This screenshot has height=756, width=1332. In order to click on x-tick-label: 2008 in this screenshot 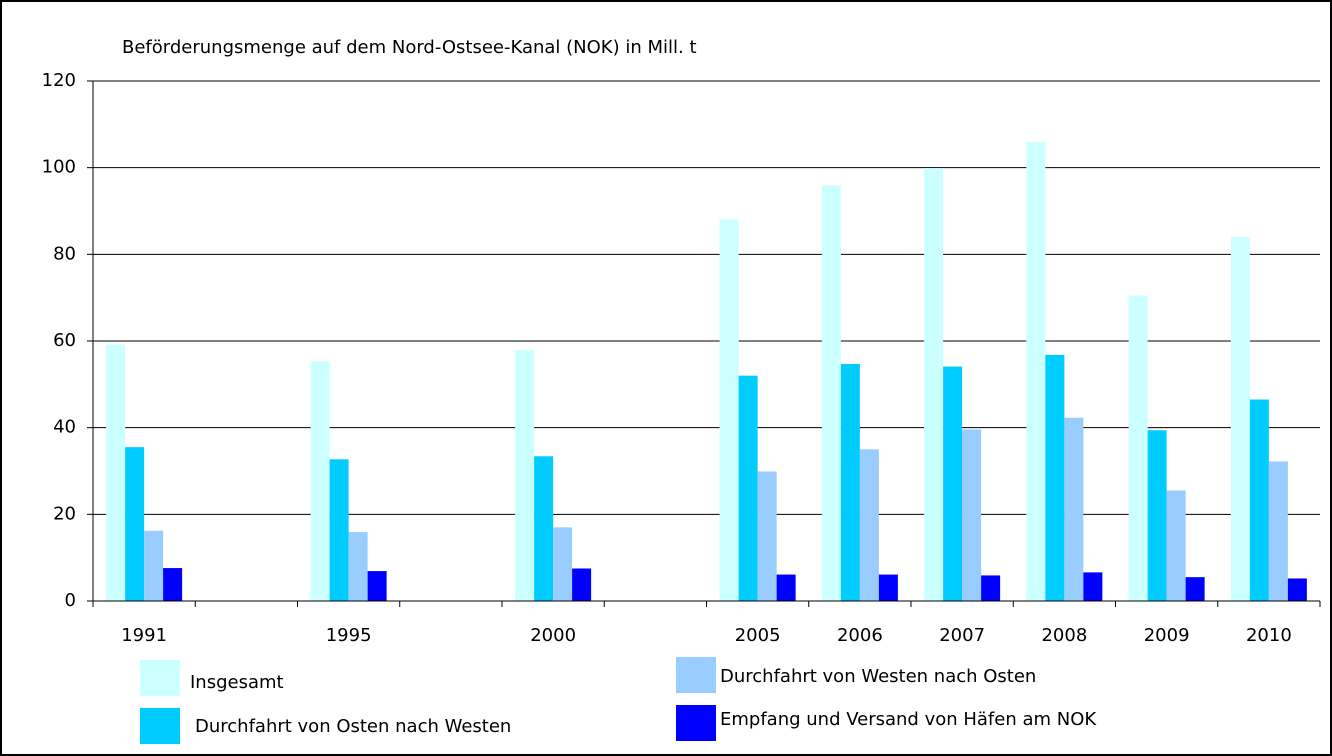, I will do `click(1064, 635)`.